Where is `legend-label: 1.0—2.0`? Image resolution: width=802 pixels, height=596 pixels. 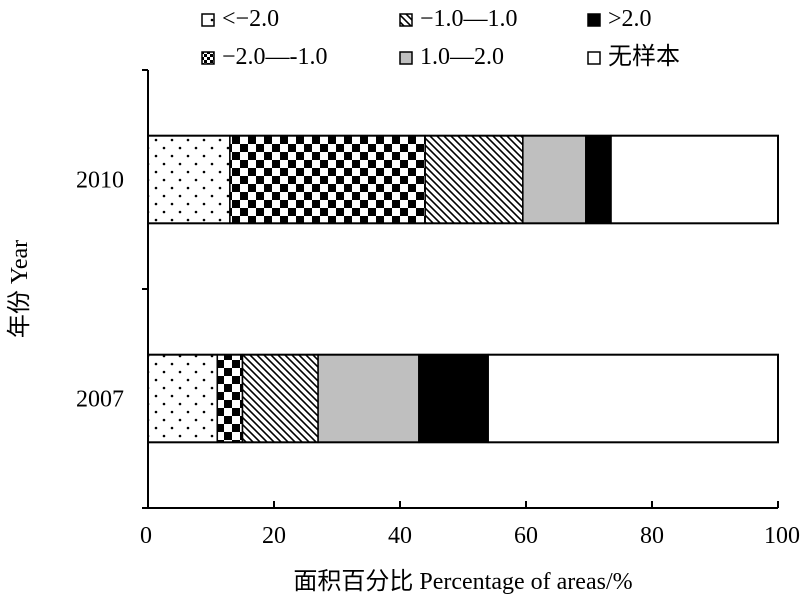 legend-label: 1.0—2.0 is located at coordinates (462, 57).